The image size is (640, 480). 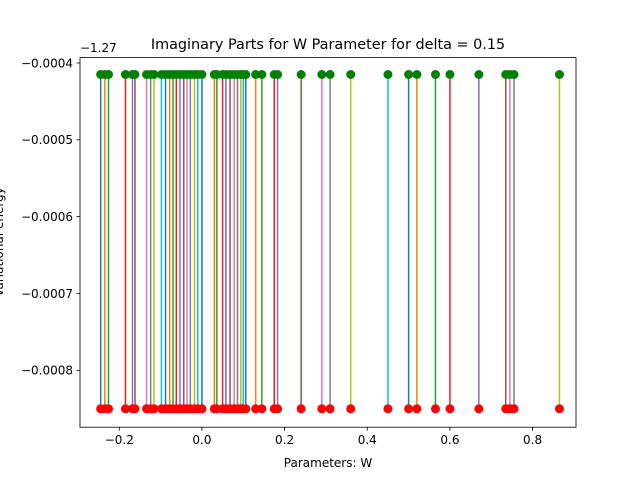 What do you see at coordinates (47, 294) in the screenshot?
I see `y-tick-label: −0.0007` at bounding box center [47, 294].